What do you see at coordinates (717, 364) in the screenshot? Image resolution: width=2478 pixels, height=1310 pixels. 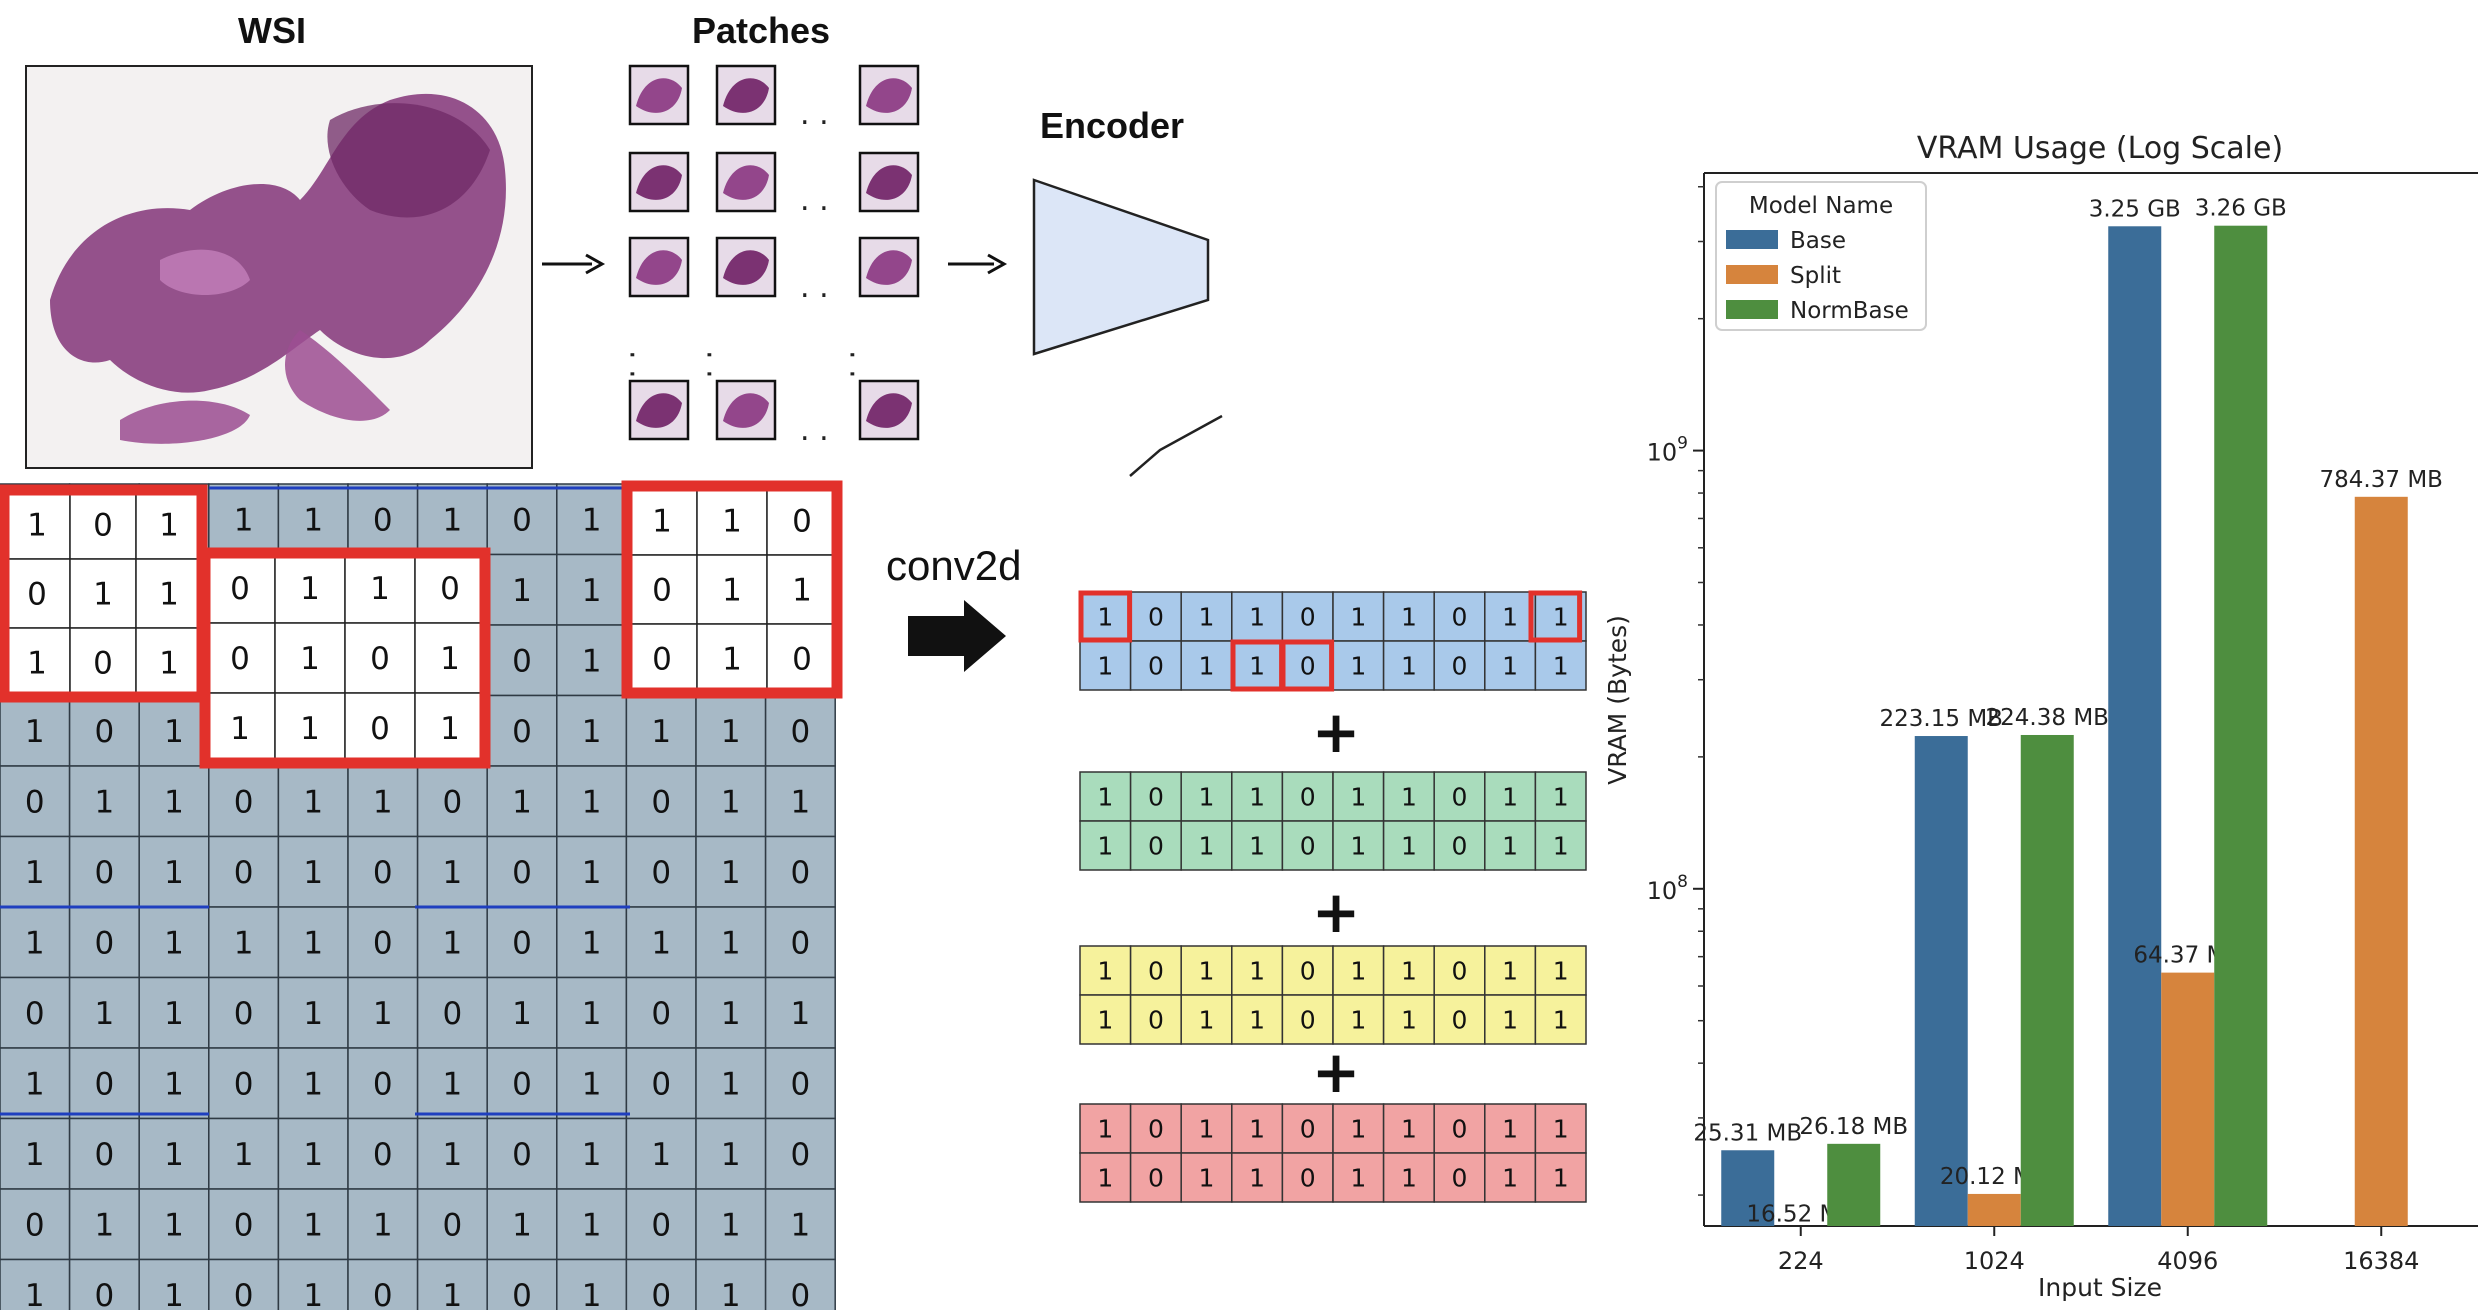 I see `vertical-ellipsis-text: . .` at bounding box center [717, 364].